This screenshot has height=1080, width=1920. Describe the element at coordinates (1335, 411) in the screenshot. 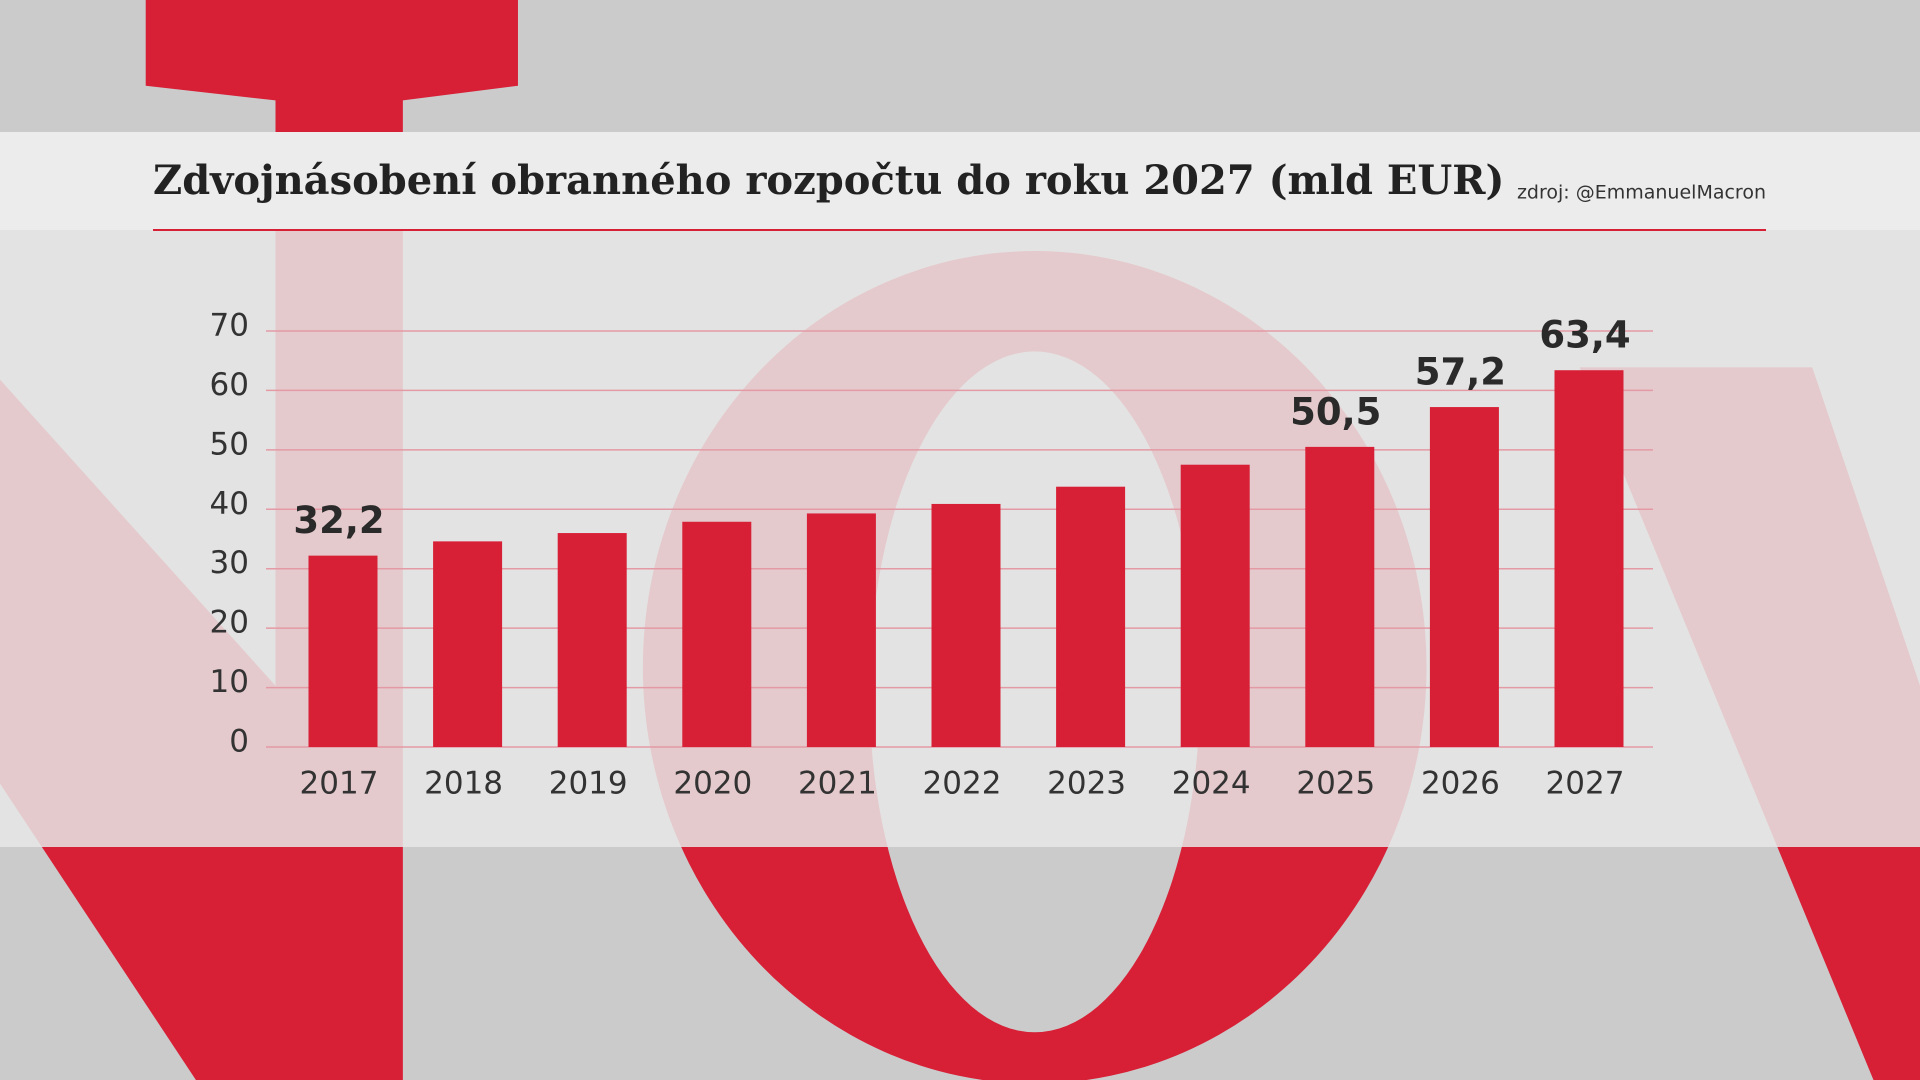

I see `value-label: 50,5` at that location.